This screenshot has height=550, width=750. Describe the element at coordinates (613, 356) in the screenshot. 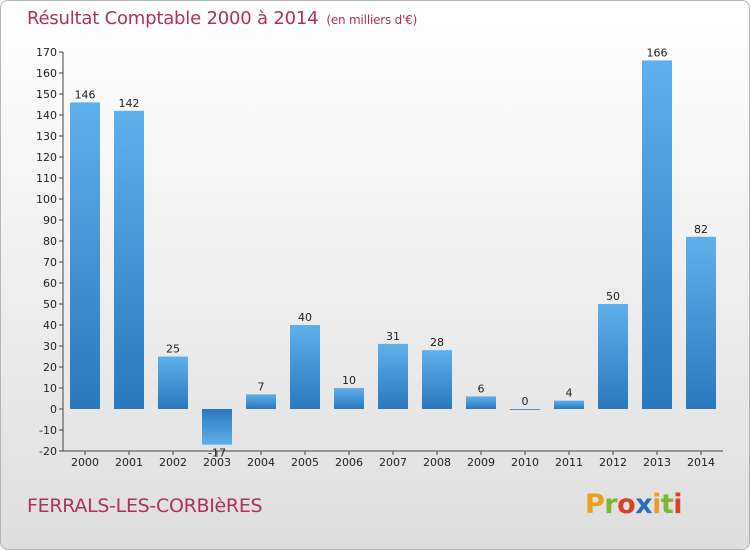

I see `bar-2012` at that location.